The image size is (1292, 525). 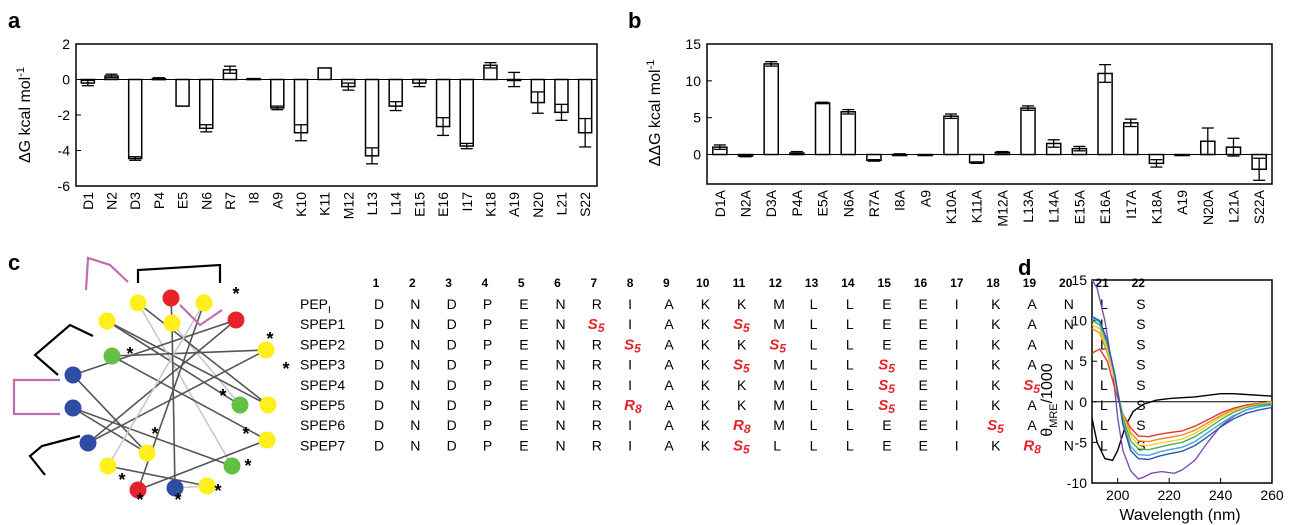 I want to click on chart-b-xtick-label: E5A, so click(x=823, y=202).